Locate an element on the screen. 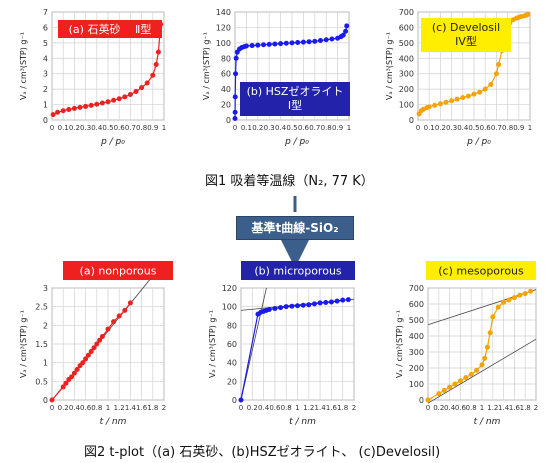 This screenshot has width=554, height=463. y-tick-label: 4 is located at coordinates (45, 58).